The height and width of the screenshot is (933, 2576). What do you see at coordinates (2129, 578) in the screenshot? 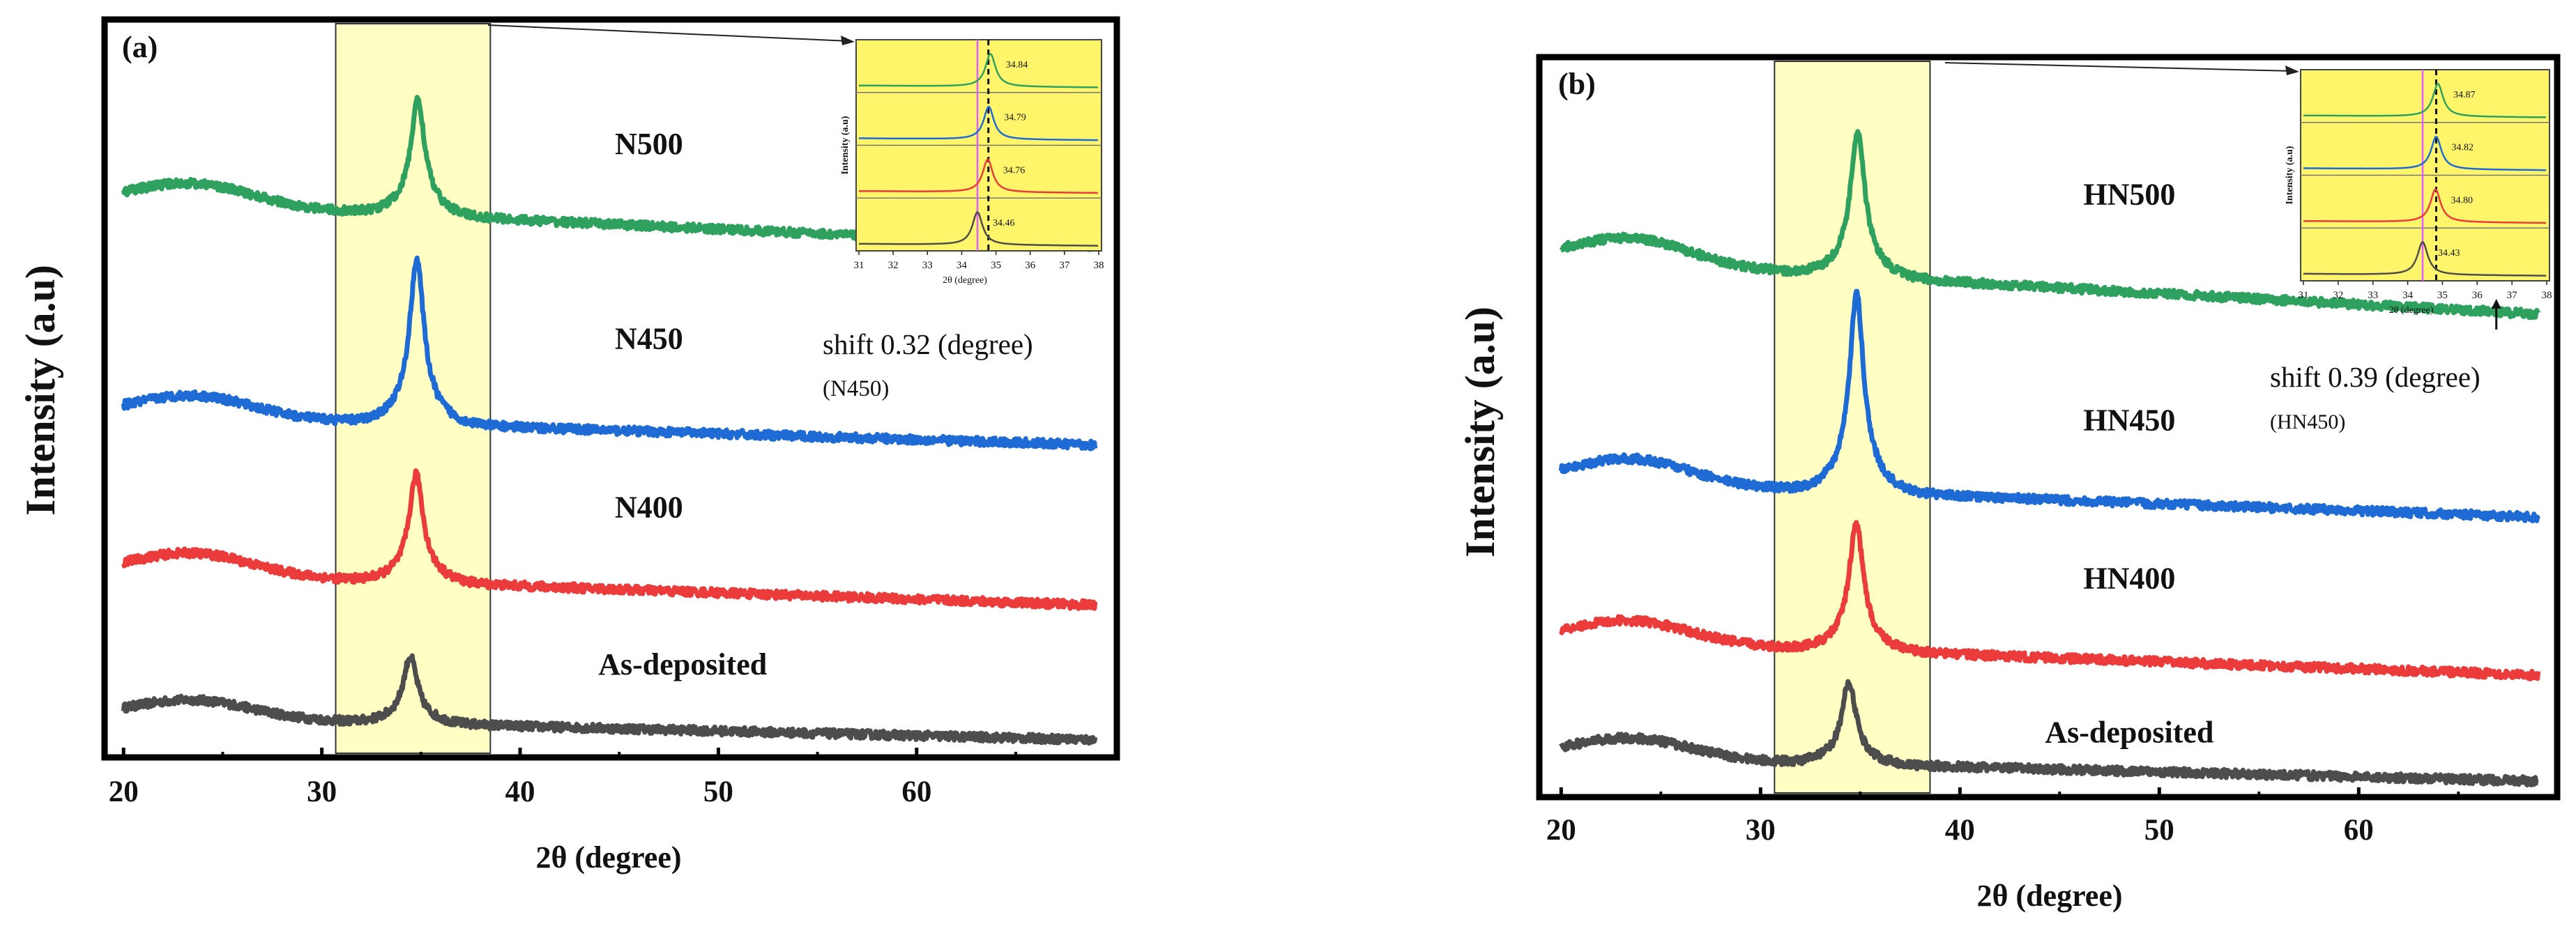
I see `series-label-hn400: HN400` at bounding box center [2129, 578].